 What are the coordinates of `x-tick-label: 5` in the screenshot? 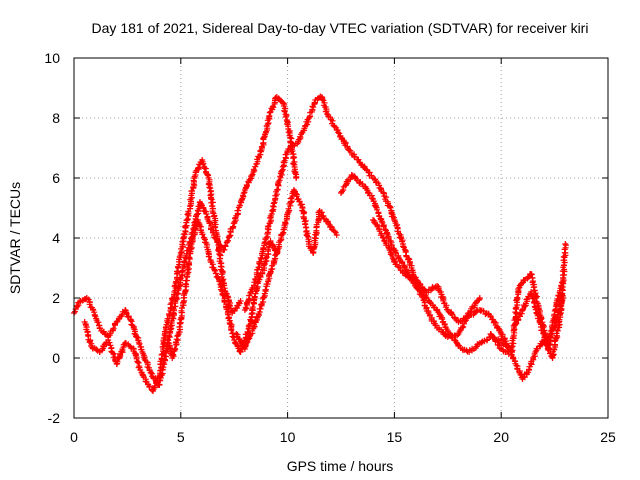 It's located at (181, 437).